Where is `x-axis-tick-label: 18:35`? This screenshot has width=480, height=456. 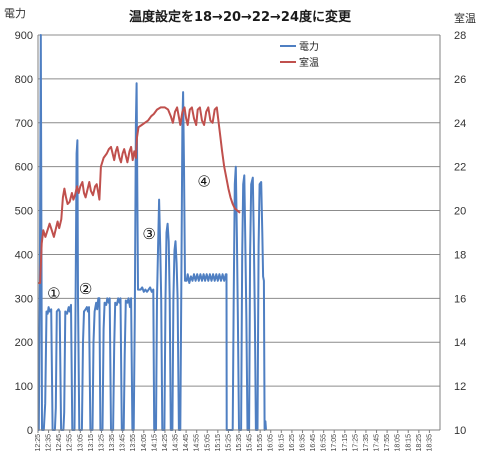 x-axis-tick-label: 18:35 is located at coordinates (429, 443).